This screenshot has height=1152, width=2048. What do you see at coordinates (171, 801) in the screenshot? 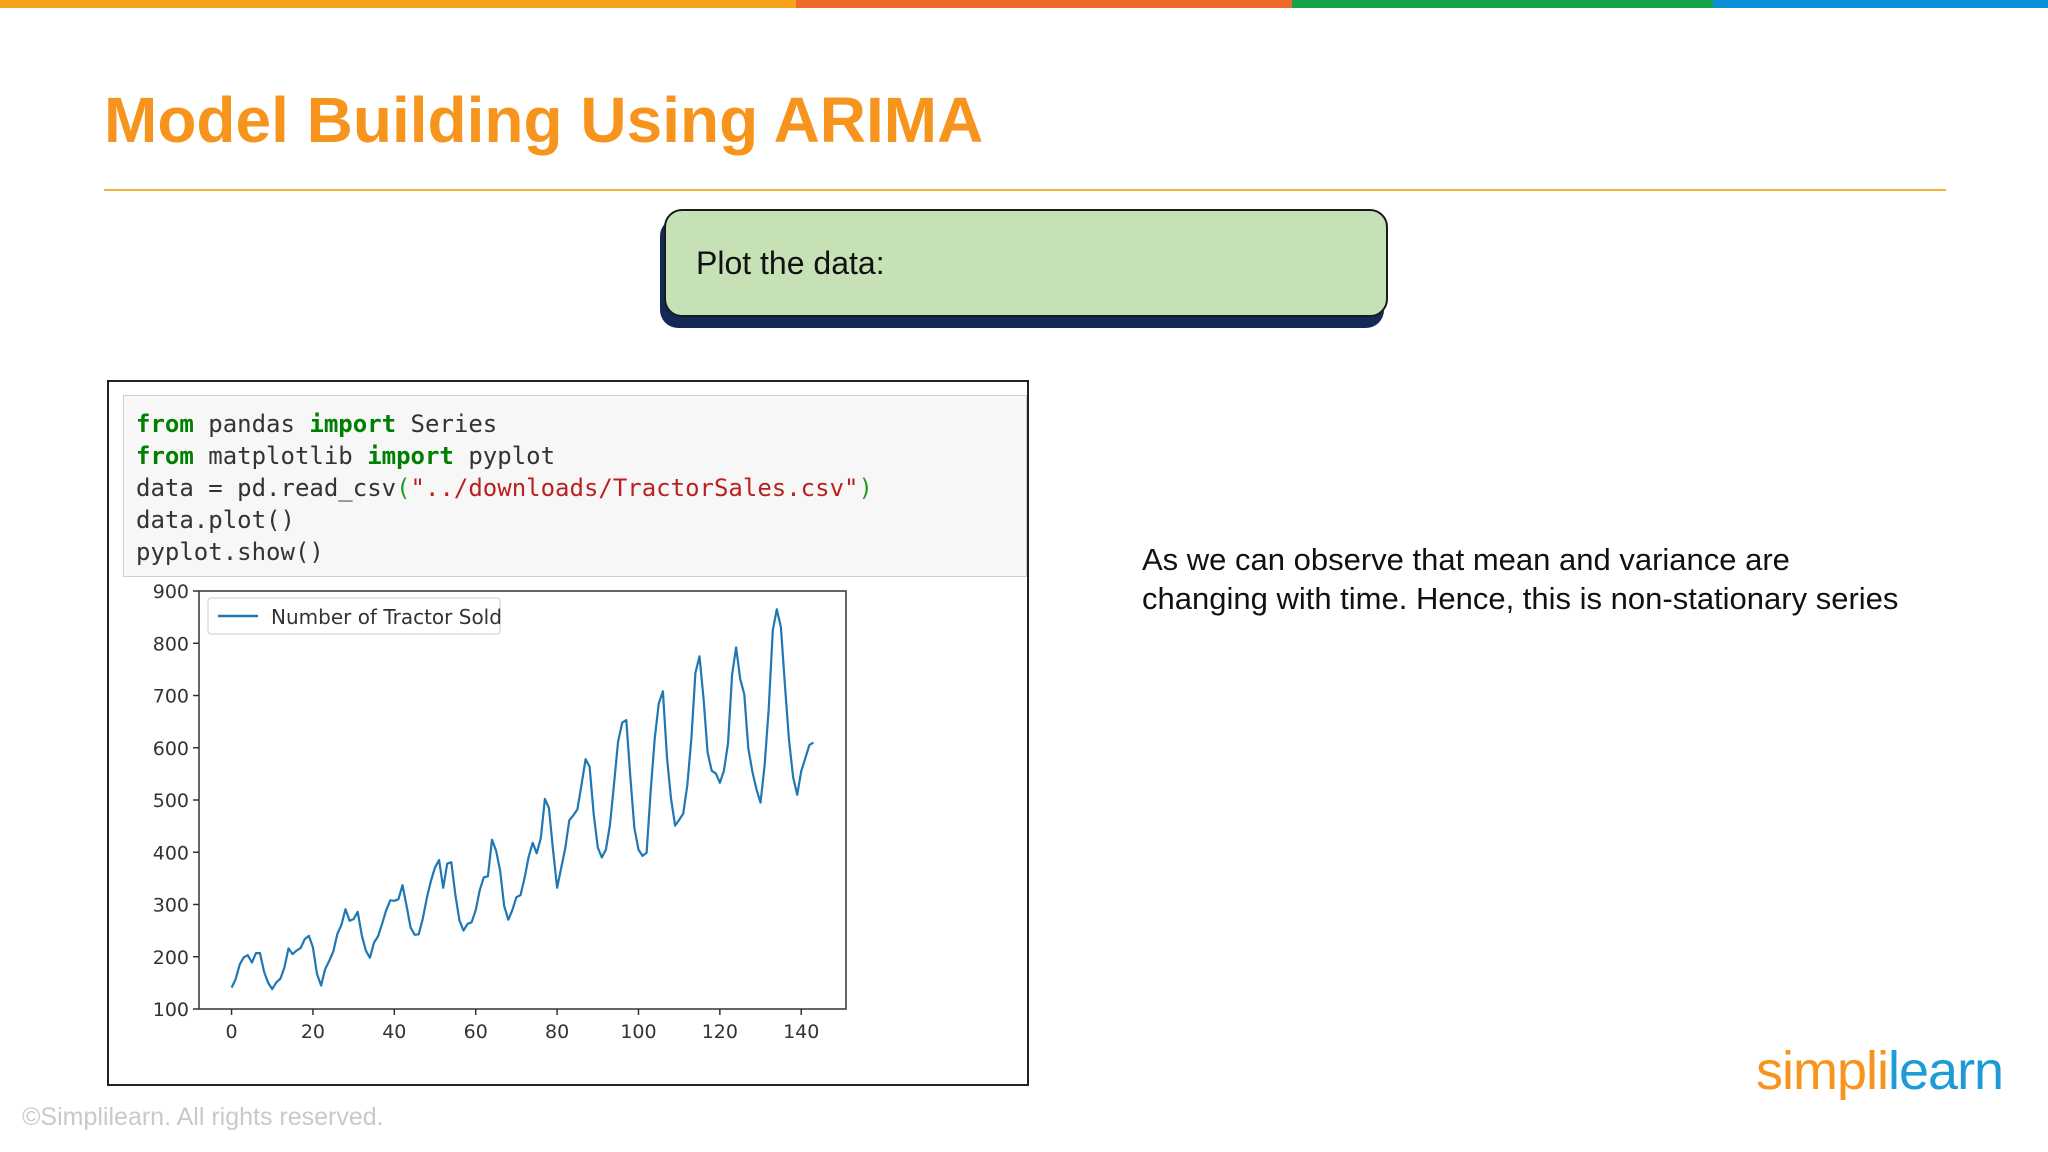
I see `y-tick-label: 500` at bounding box center [171, 801].